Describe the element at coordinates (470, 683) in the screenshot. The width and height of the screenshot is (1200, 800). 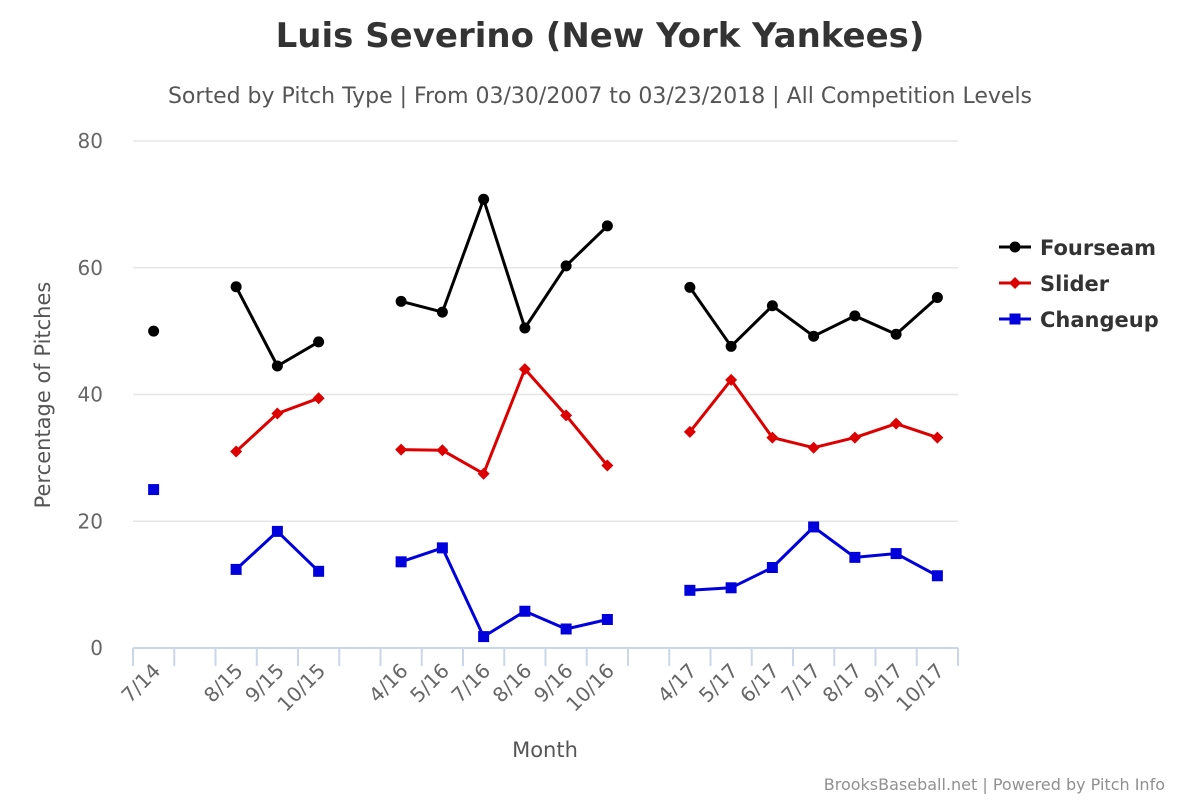
I see `x-tick-label: 7/16` at that location.